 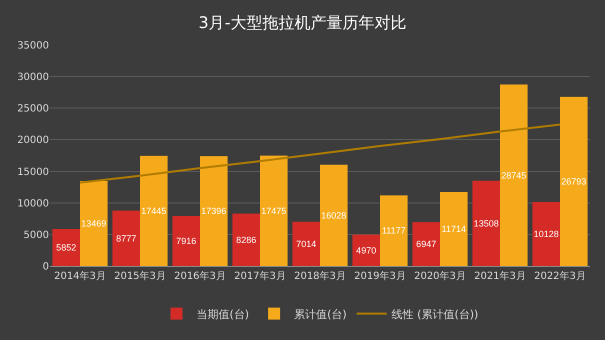 What do you see at coordinates (500, 276) in the screenshot?
I see `x-tick-label: 2021年3月` at bounding box center [500, 276].